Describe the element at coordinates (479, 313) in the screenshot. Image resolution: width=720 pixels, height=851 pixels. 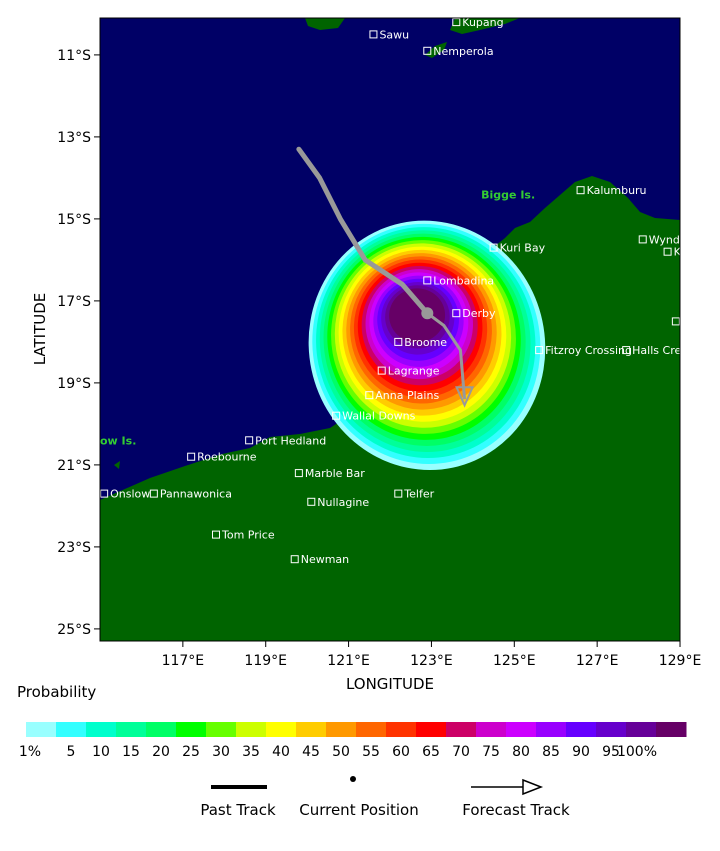
I see `place-label: Derby` at that location.